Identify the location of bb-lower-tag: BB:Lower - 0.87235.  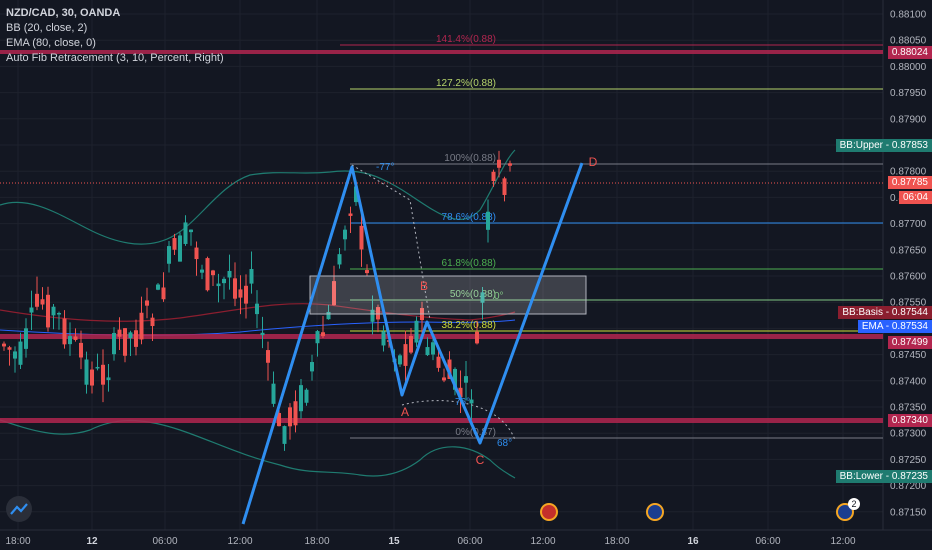
(883, 476).